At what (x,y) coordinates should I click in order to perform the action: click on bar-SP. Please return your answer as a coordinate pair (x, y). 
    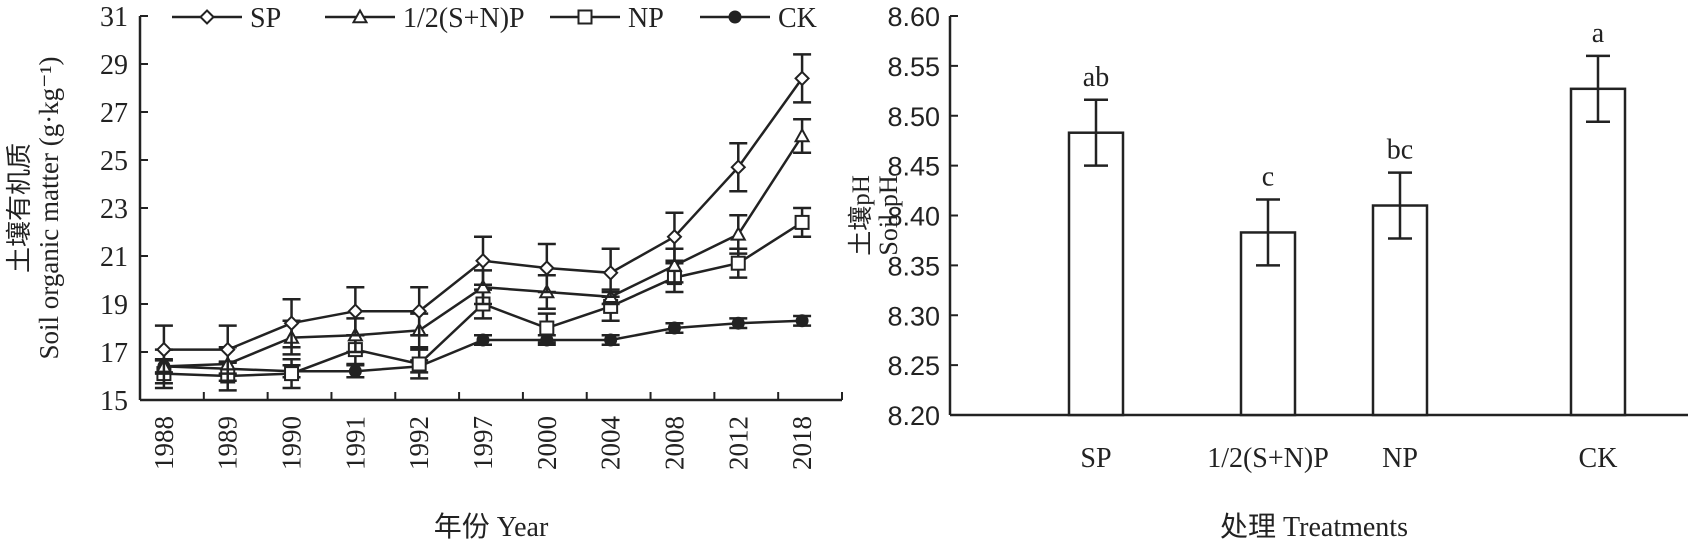
    Looking at the image, I should click on (1096, 274).